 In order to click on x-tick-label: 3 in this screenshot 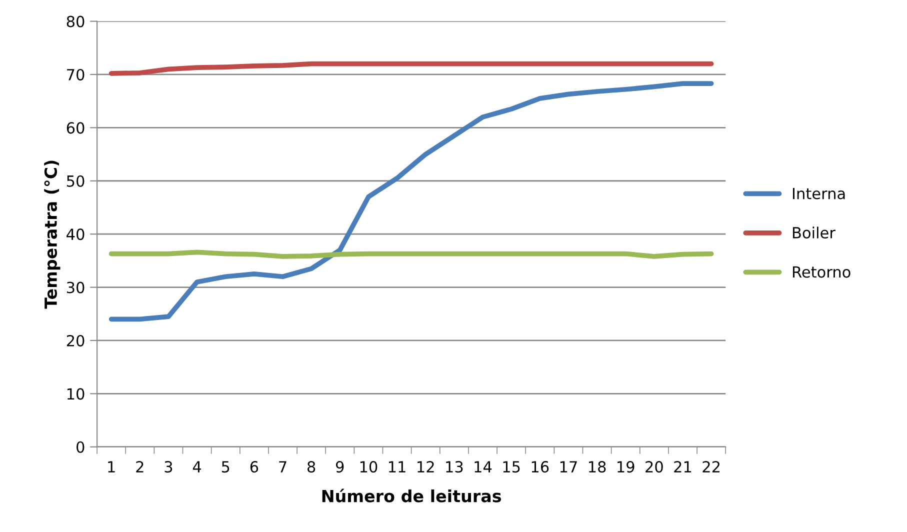, I will do `click(168, 467)`.